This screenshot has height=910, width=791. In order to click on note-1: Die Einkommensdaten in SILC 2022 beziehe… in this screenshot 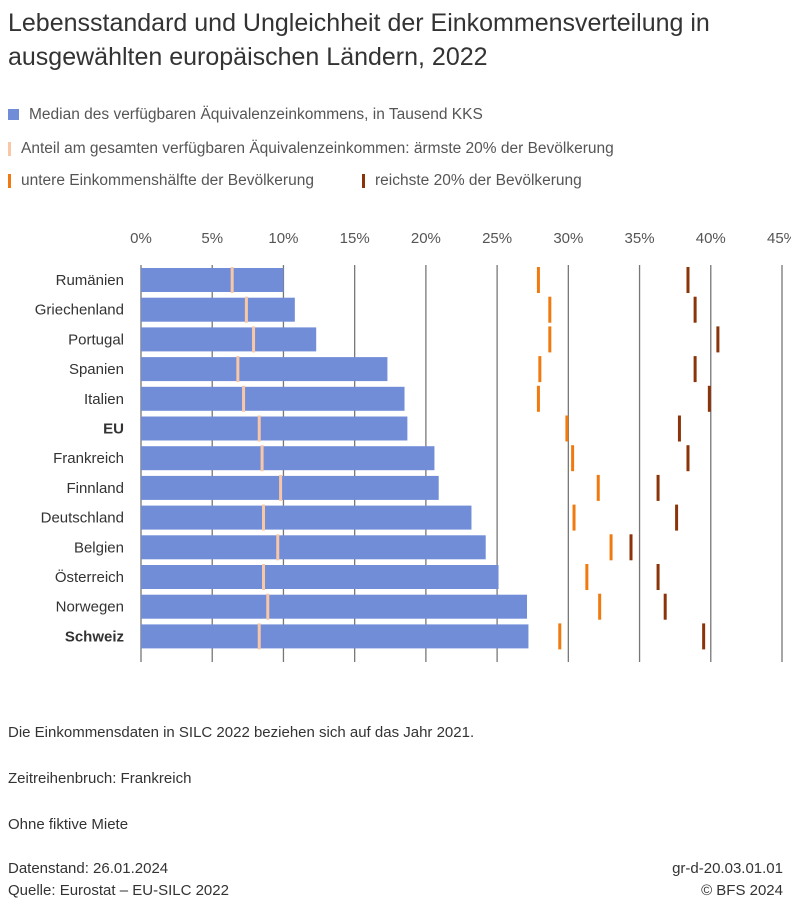, I will do `click(241, 732)`.